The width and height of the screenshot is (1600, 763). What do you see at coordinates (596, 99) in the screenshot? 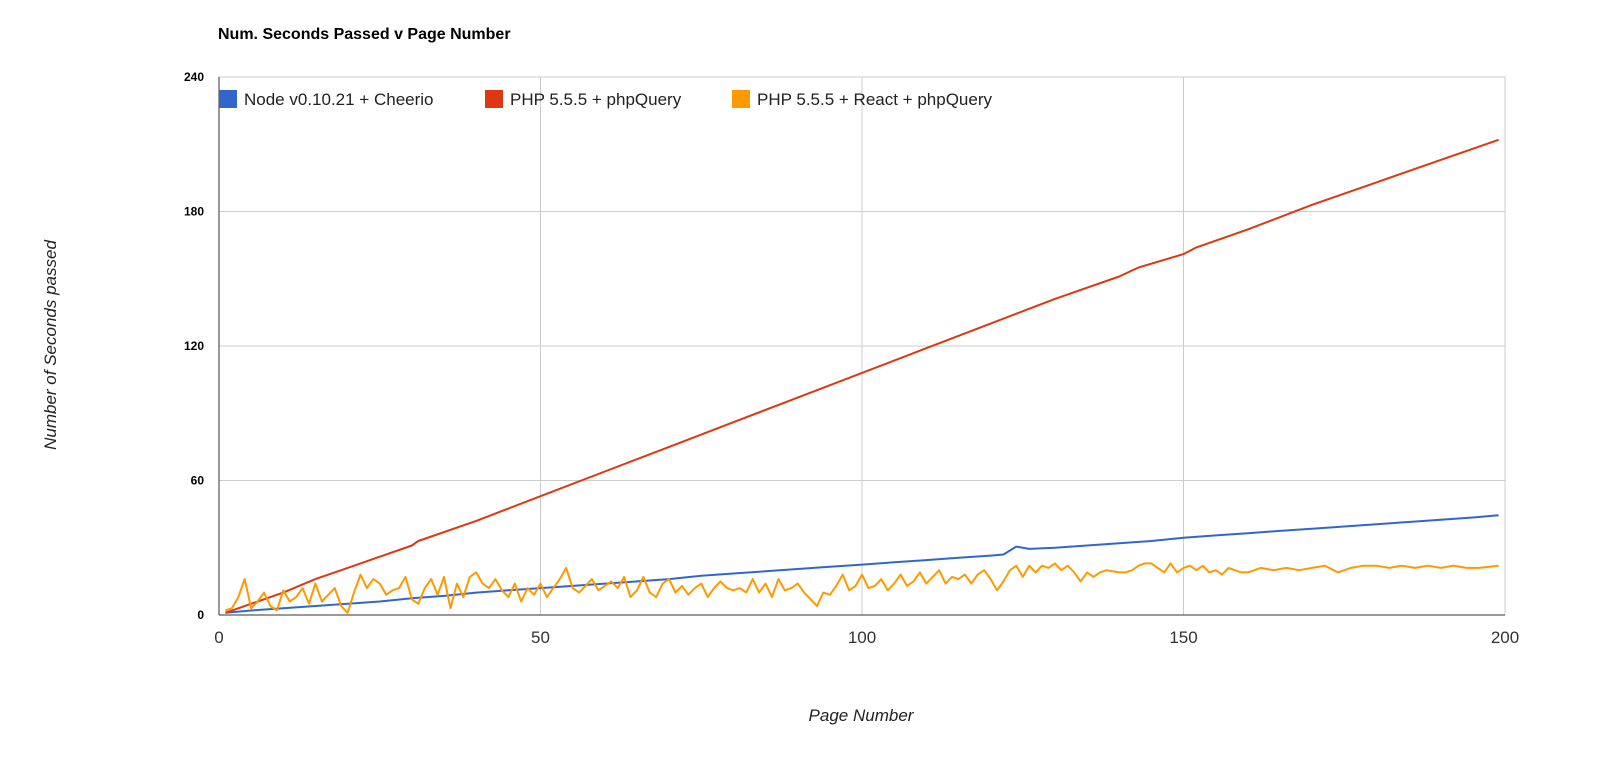
I see `legend-label: PHP 5.5.5 + phpQuery` at bounding box center [596, 99].